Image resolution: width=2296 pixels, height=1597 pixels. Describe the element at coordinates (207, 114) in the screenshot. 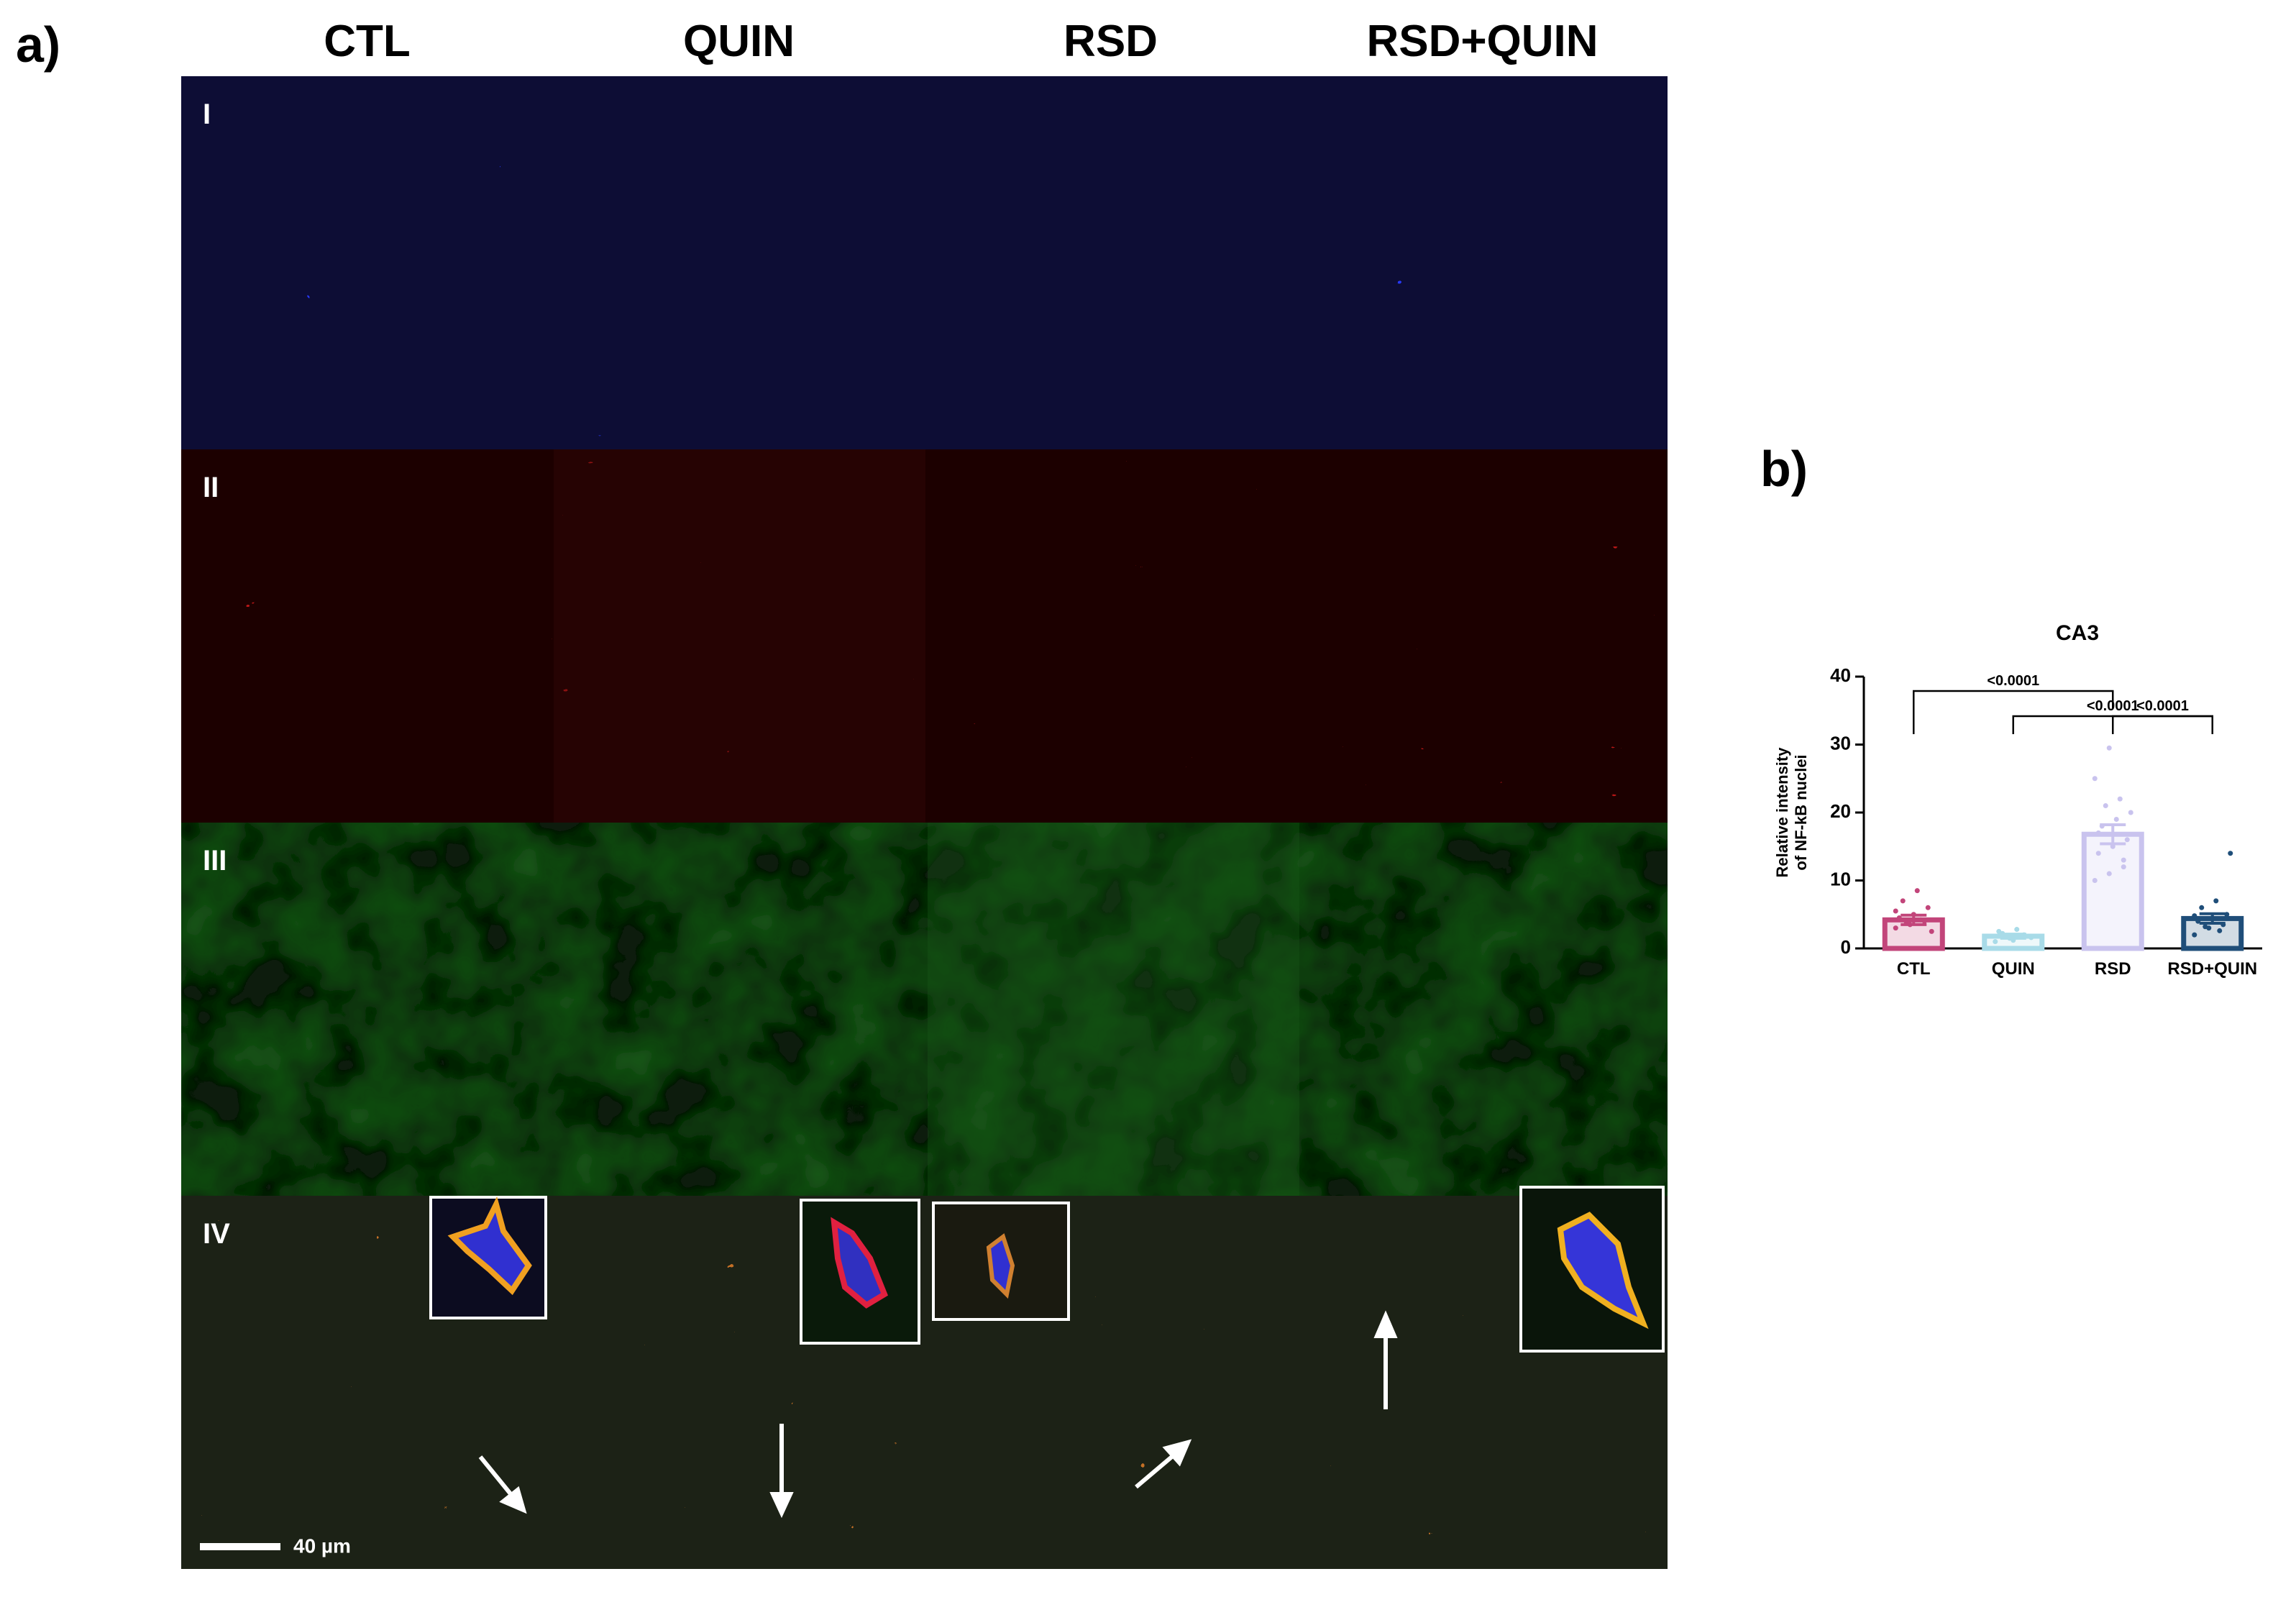

I see `row-label: I` at that location.